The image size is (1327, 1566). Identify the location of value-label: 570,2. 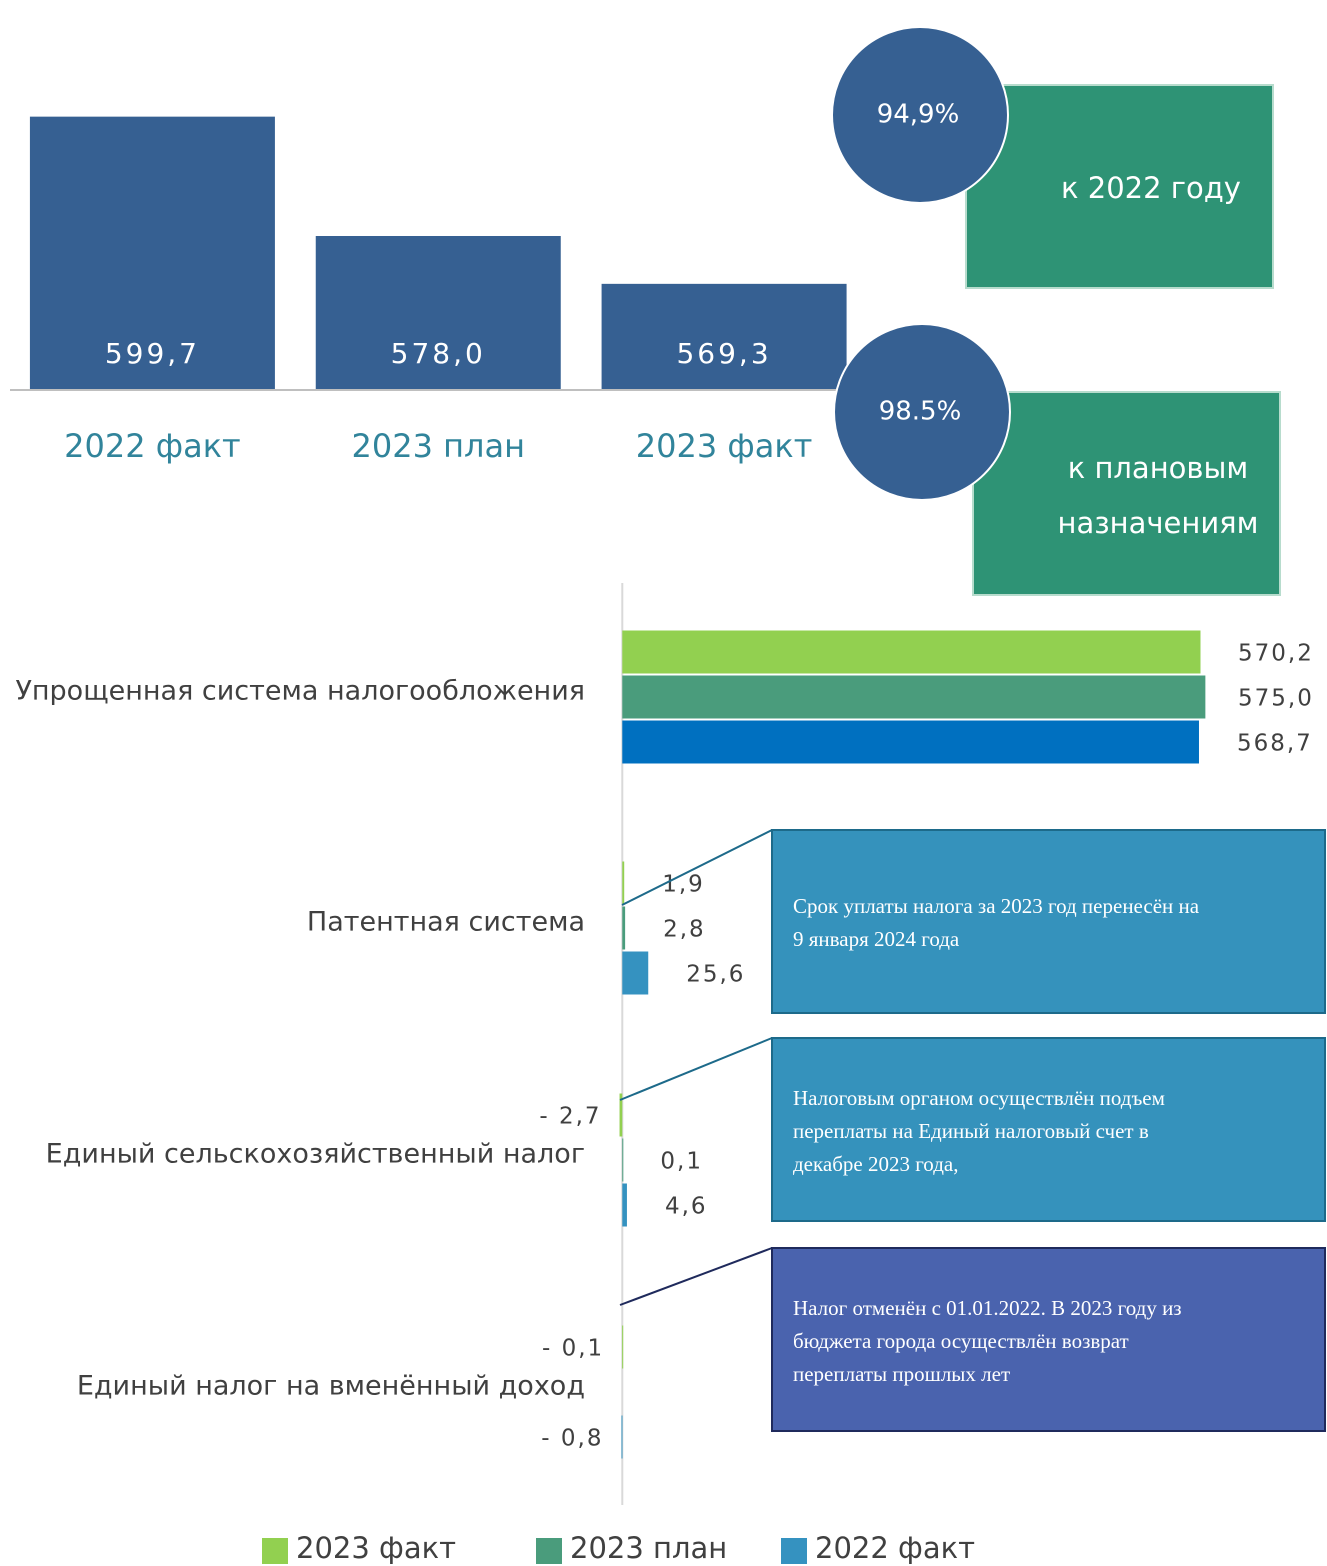
(1276, 654).